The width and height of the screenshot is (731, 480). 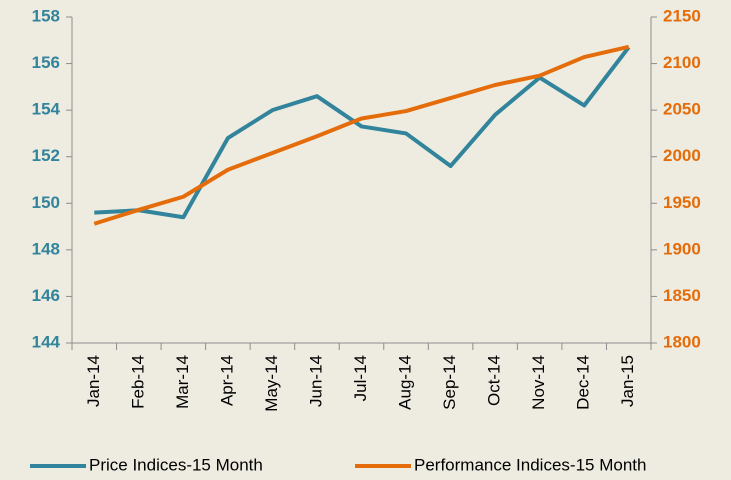 What do you see at coordinates (46, 202) in the screenshot?
I see `y-tick-label: 150` at bounding box center [46, 202].